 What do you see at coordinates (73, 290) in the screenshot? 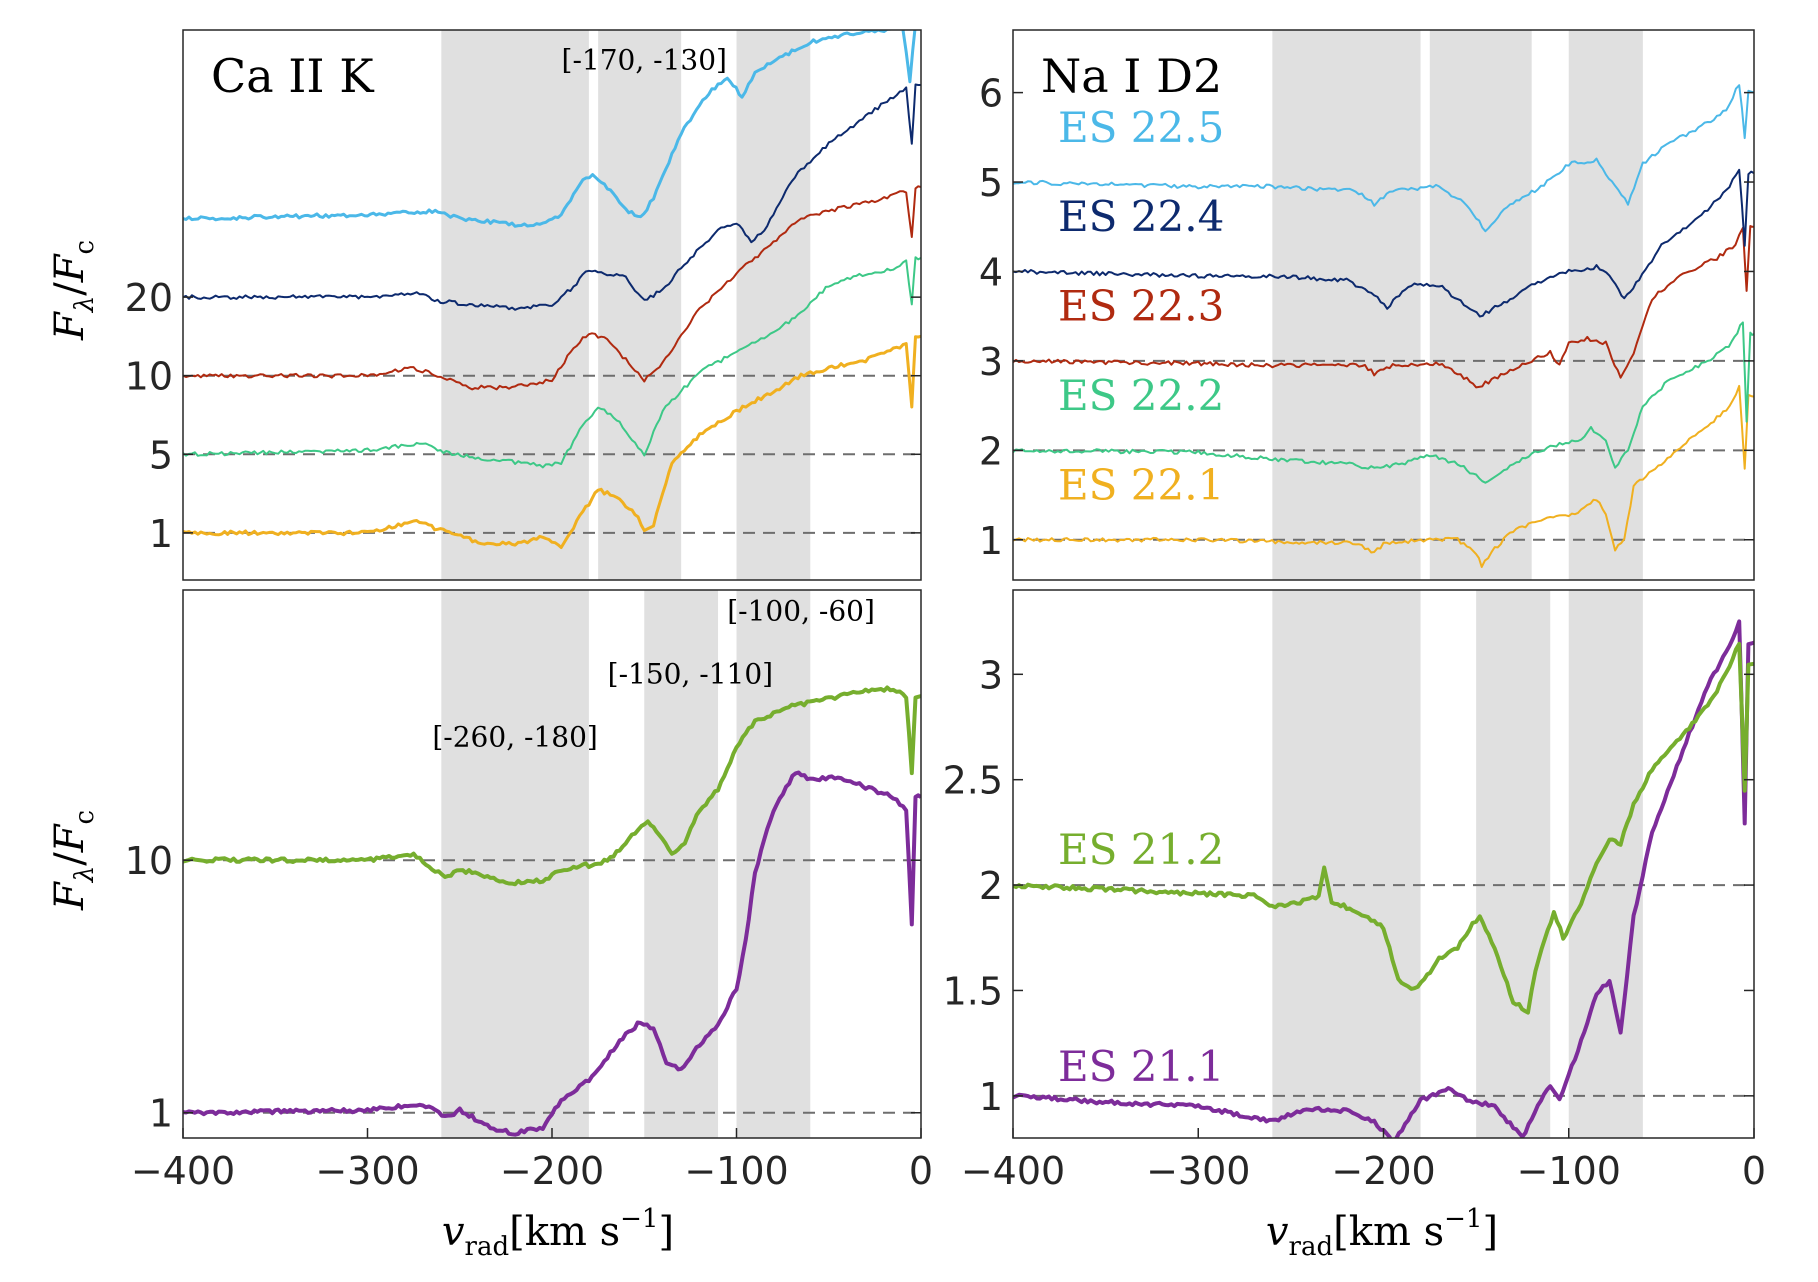
I see `y-axis-label-top: Fλ/Fc` at bounding box center [73, 290].